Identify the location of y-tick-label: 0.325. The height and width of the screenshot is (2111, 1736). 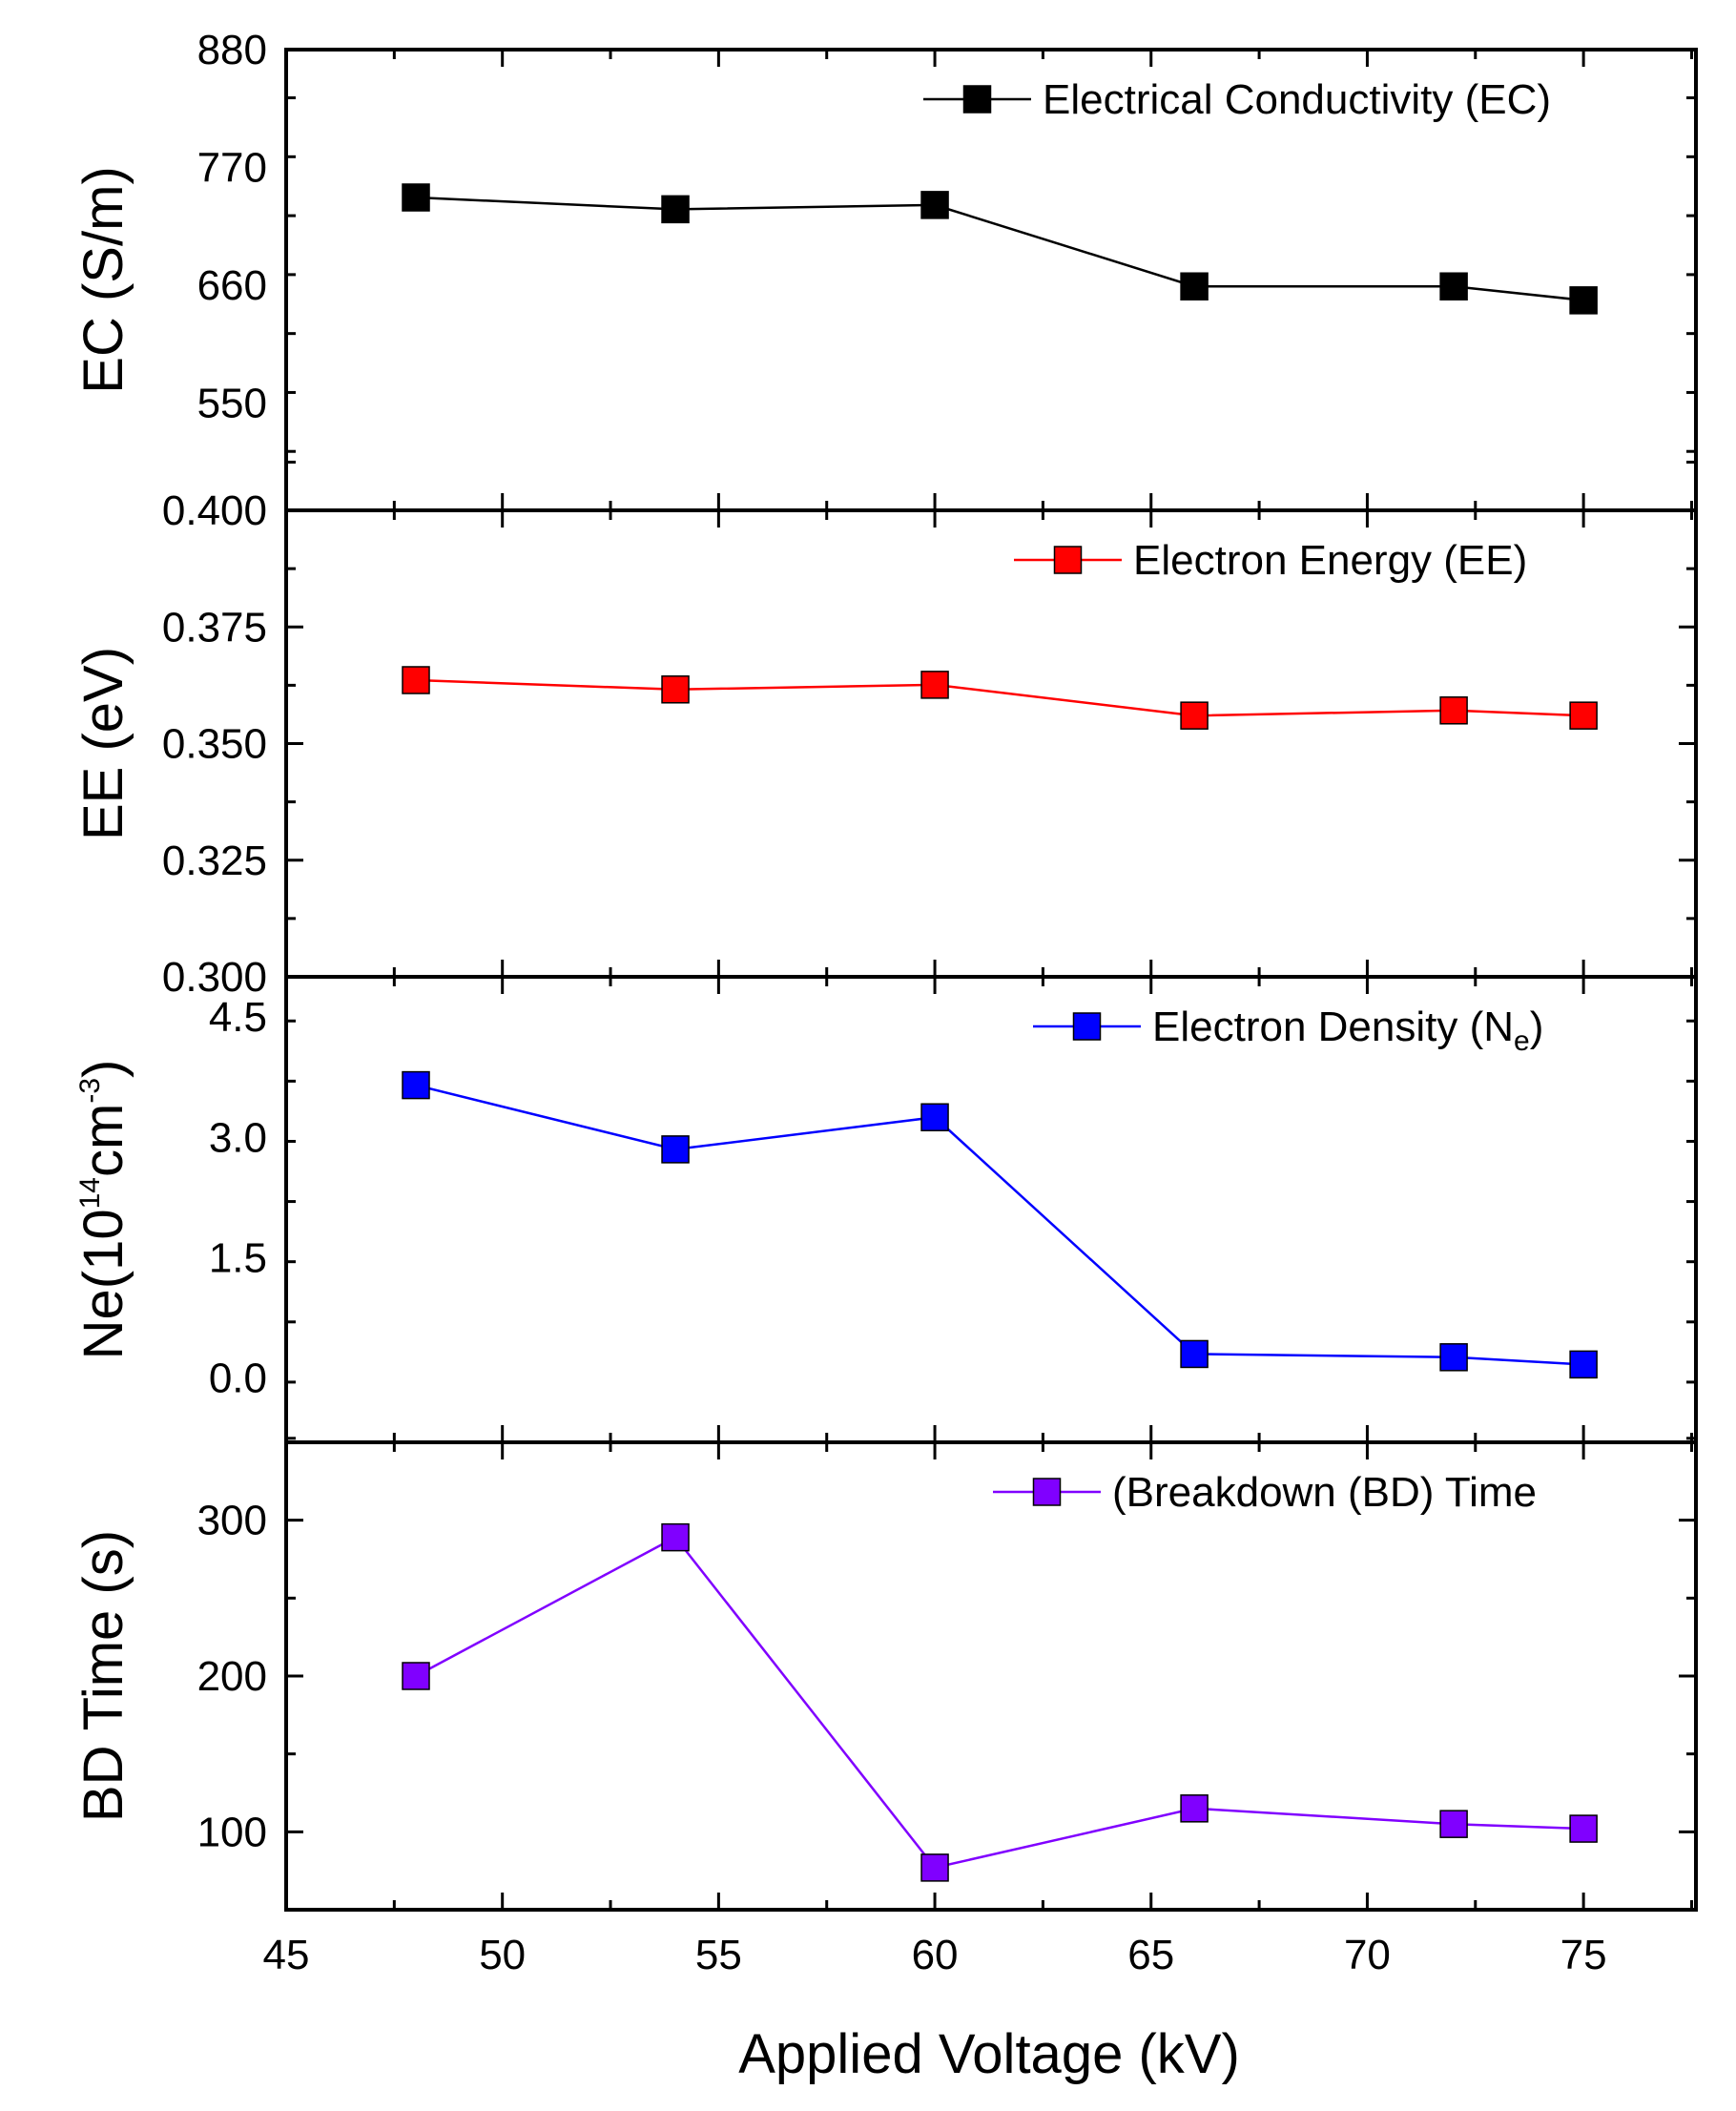
(214, 861).